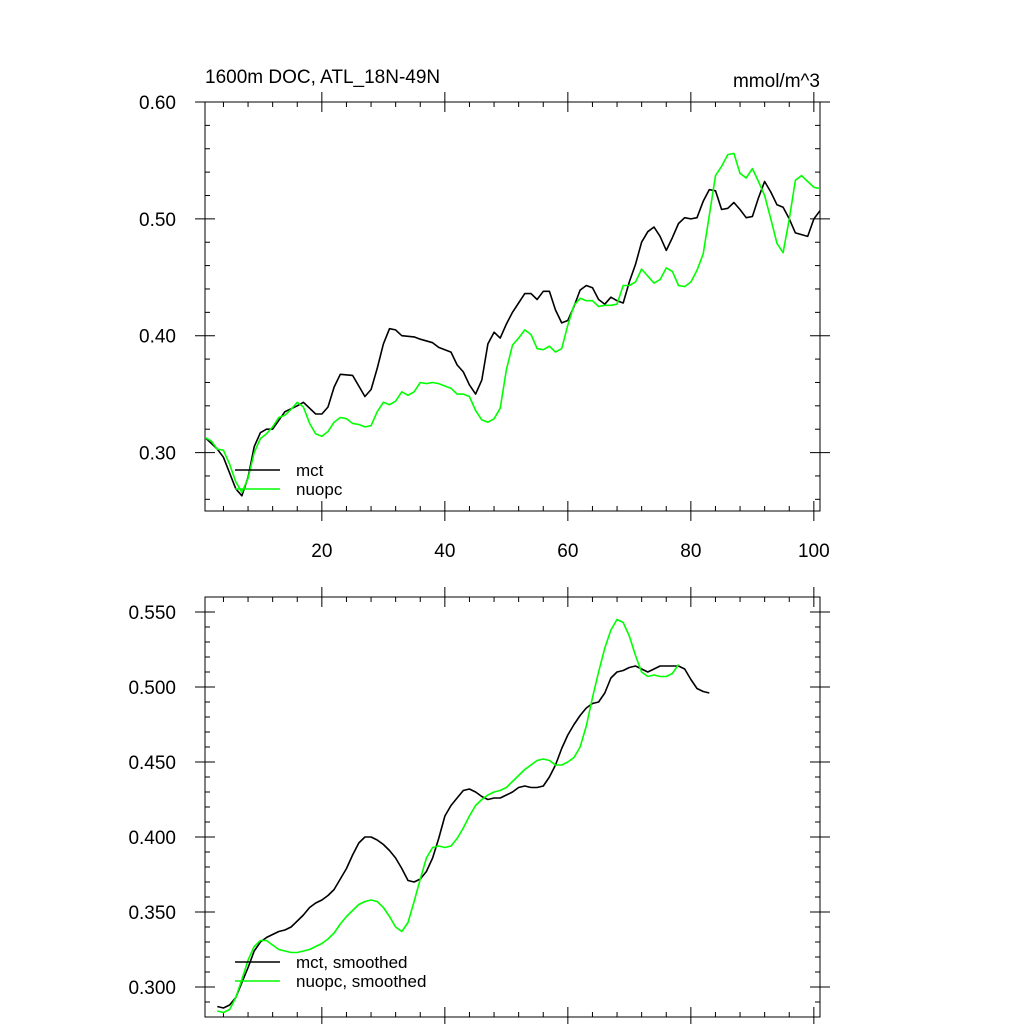 The height and width of the screenshot is (1024, 1024). What do you see at coordinates (322, 77) in the screenshot?
I see `chart-title: 1600m DOC, ATL_18N-49N` at bounding box center [322, 77].